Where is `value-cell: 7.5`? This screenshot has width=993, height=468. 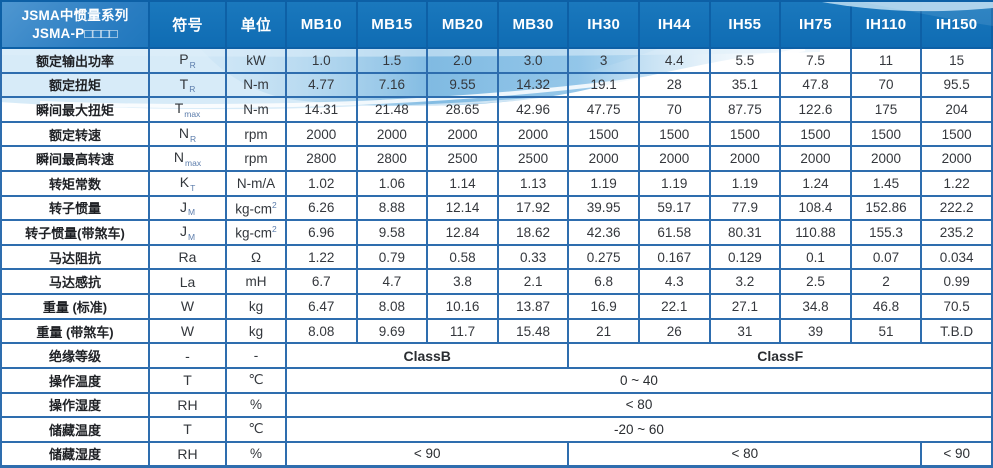
value-cell: 7.5 is located at coordinates (815, 60).